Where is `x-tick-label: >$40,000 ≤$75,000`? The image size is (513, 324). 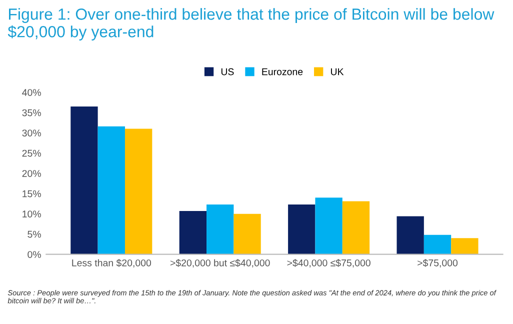 x-tick-label: >$40,000 ≤$75,000 is located at coordinates (328, 263).